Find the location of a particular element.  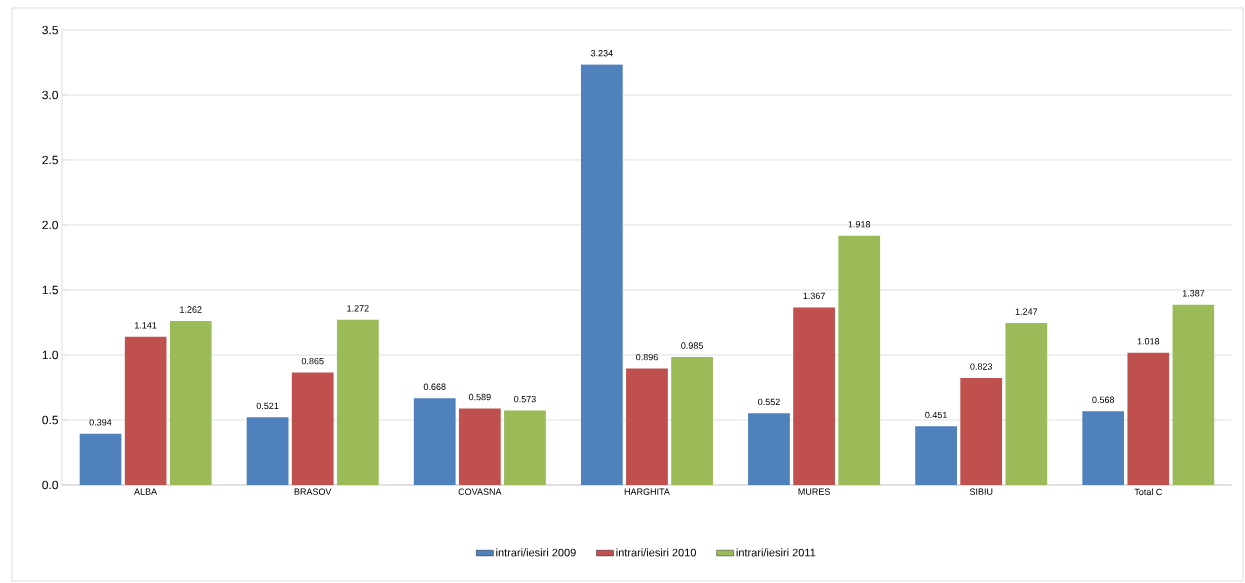

data-label: 0.552 is located at coordinates (769, 402).